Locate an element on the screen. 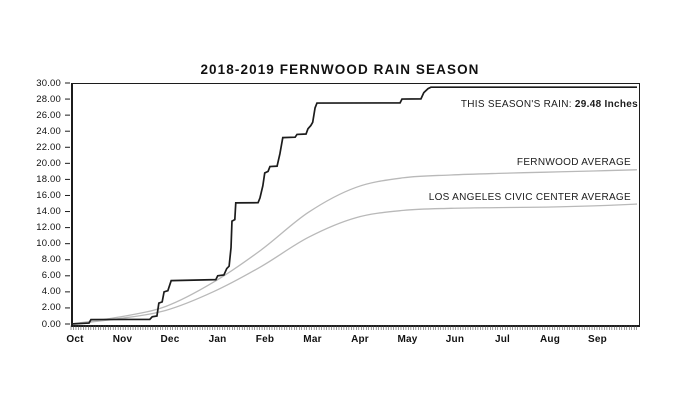  x-tick-label: Jun is located at coordinates (455, 339).